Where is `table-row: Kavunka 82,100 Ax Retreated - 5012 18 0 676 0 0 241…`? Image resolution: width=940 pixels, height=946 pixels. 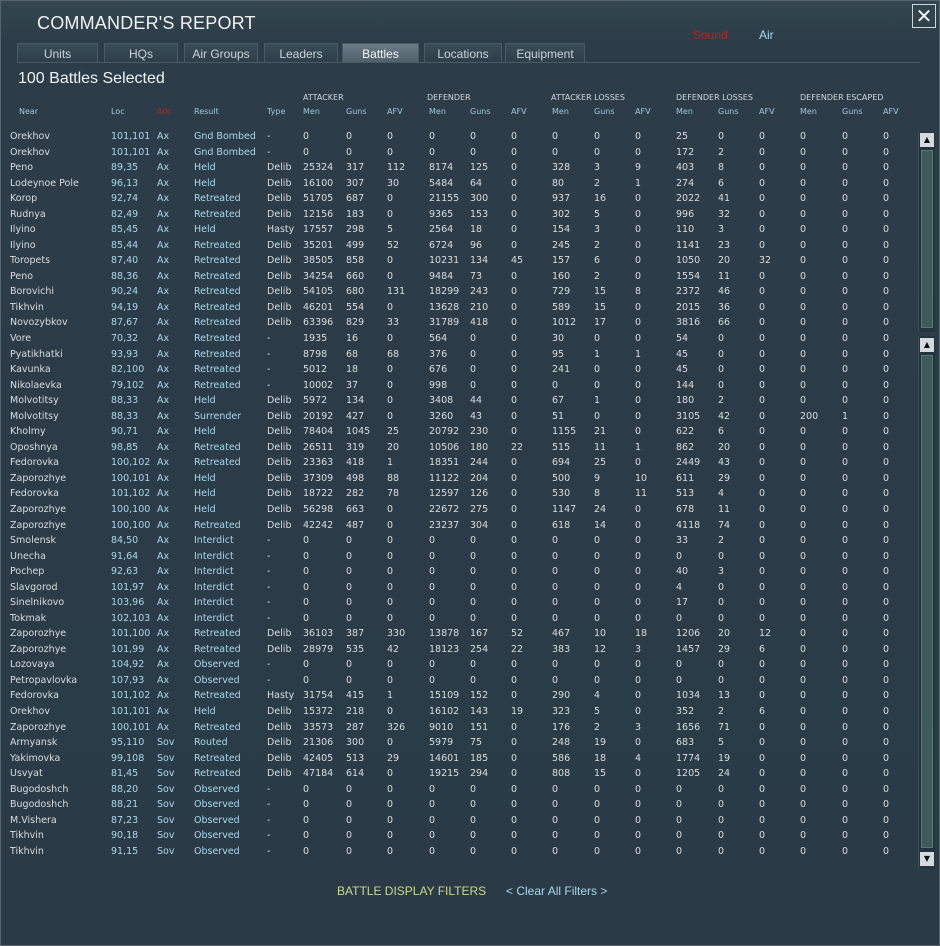
table-row: Kavunka 82,100 Ax Retreated - 5012 18 0 676 0 0 241… is located at coordinates (457, 369).